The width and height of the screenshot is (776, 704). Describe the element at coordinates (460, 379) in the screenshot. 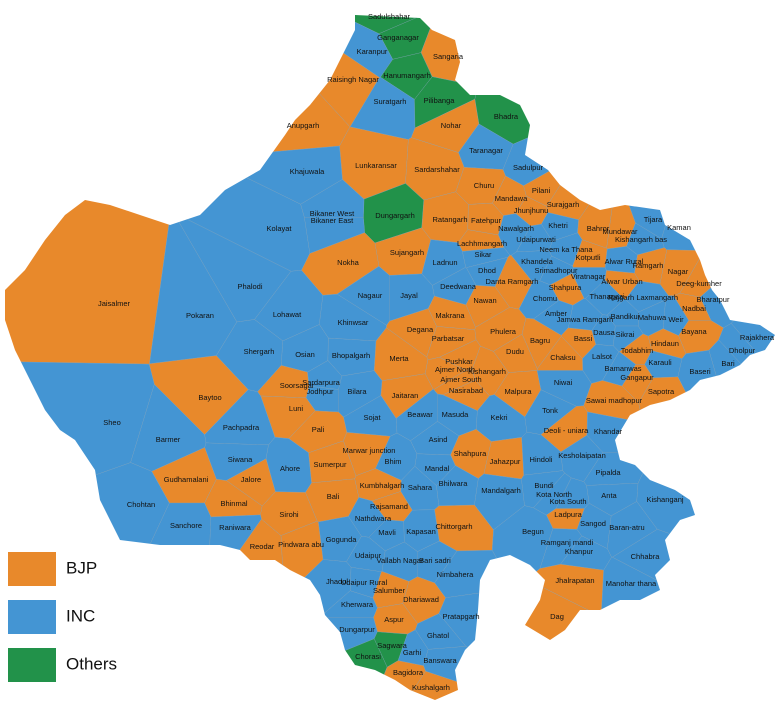

I see `constituency-label: Ajmer South` at that location.